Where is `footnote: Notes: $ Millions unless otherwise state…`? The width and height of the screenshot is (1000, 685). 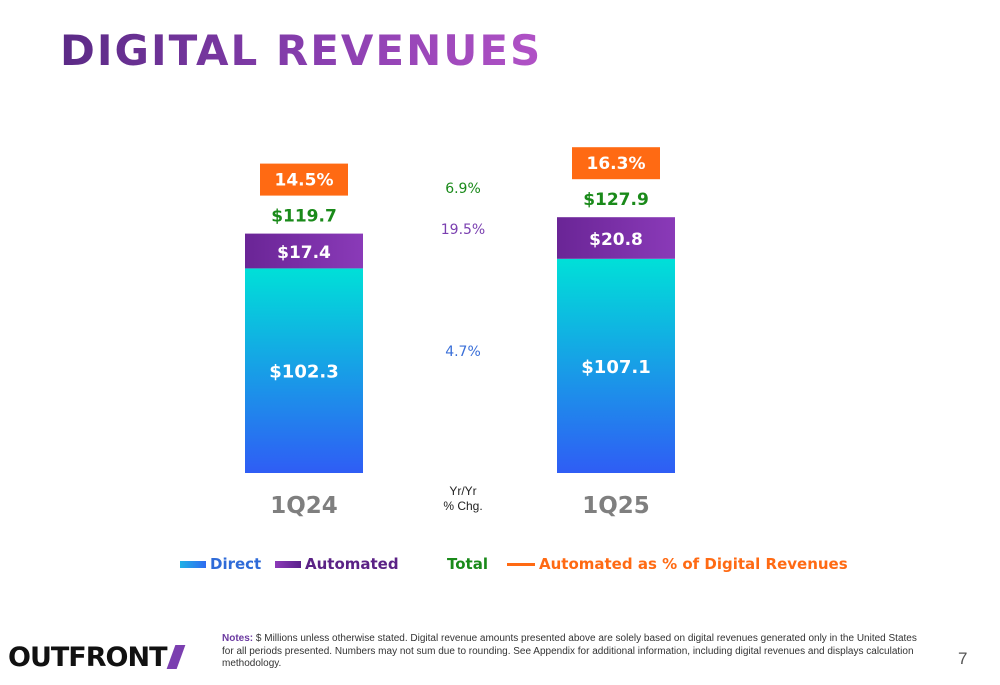 footnote: Notes: $ Millions unless otherwise state… is located at coordinates (572, 652).